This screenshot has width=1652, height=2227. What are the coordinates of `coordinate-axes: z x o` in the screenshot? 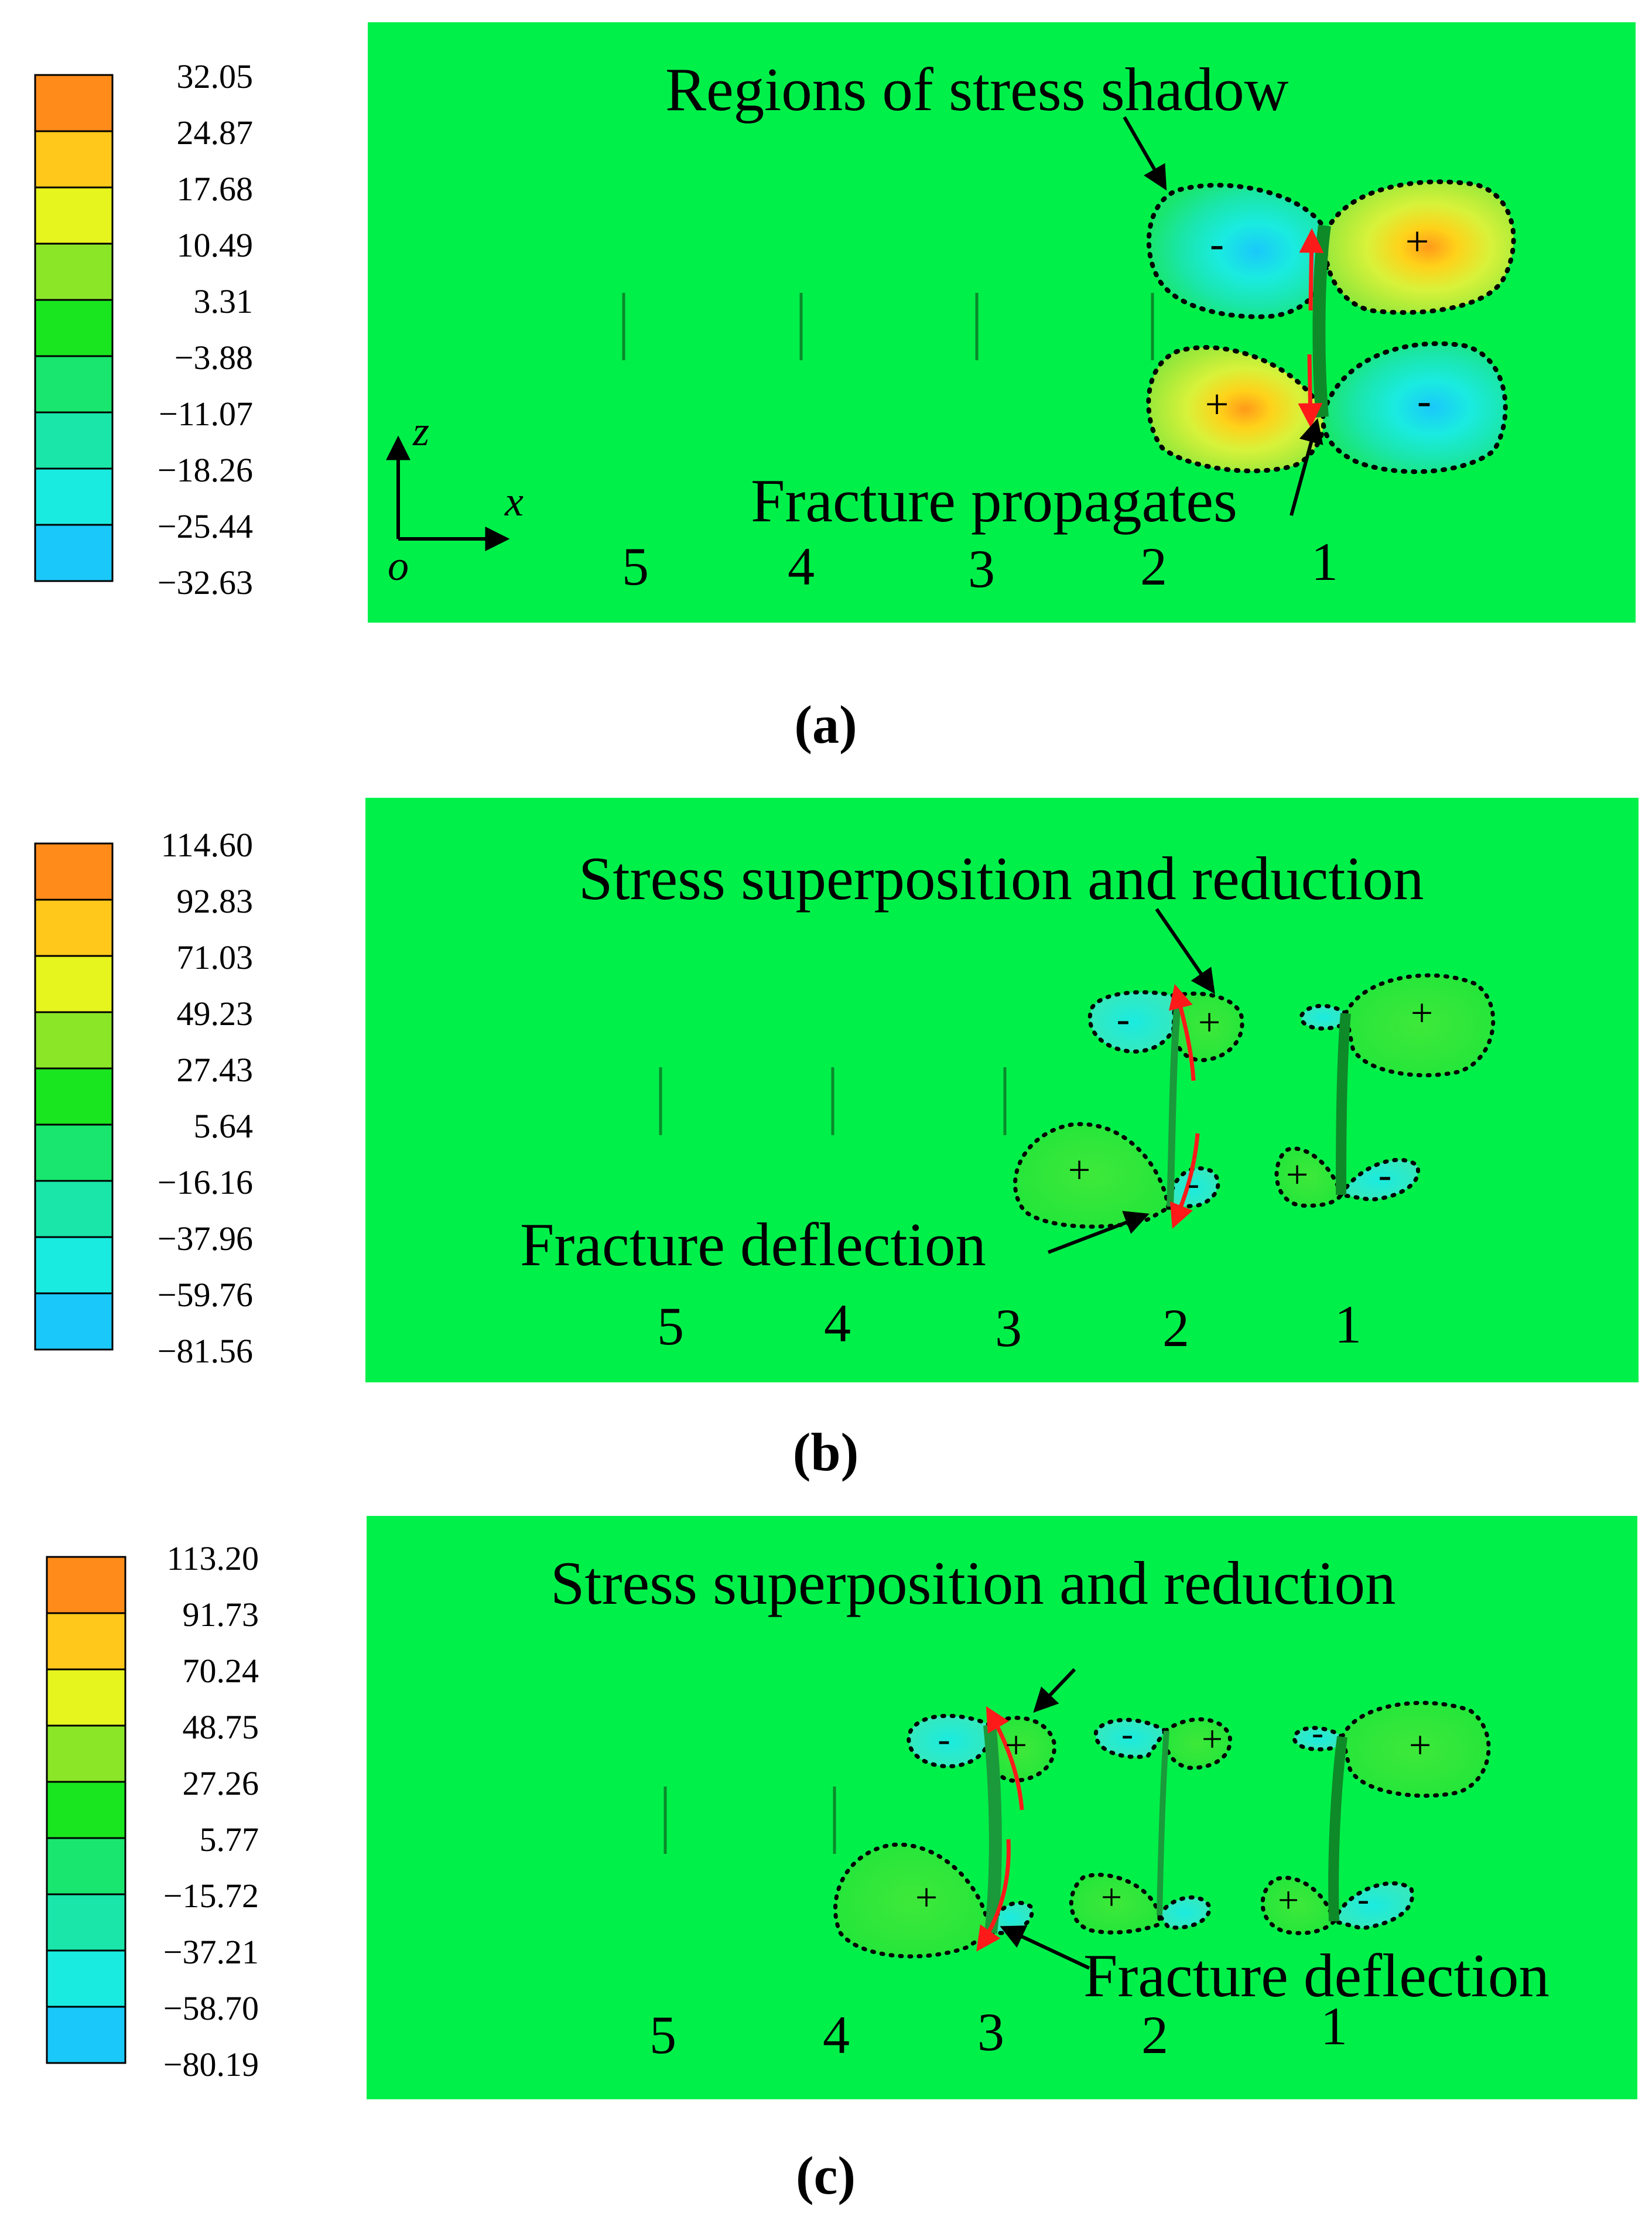 It's located at (455, 498).